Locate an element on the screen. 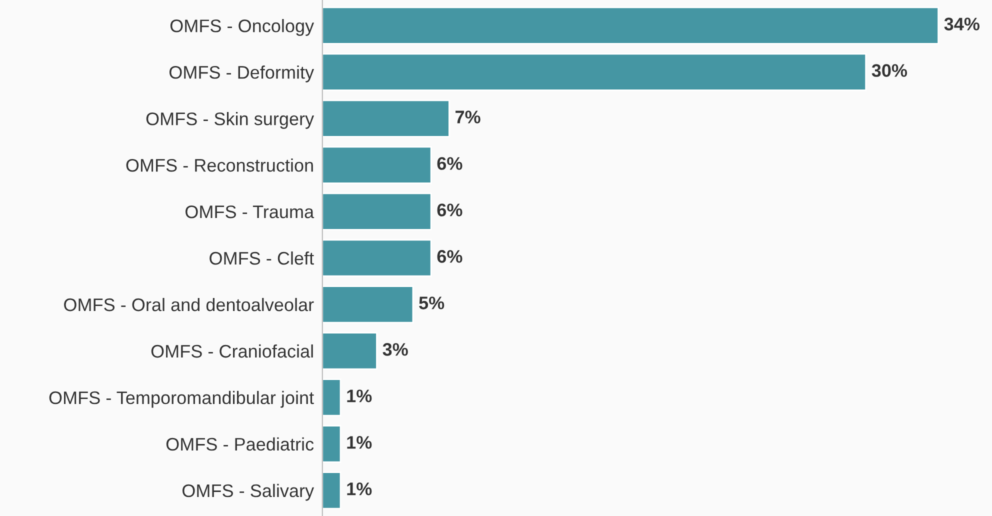 The height and width of the screenshot is (516, 992). y-tick-label: OMFS - Temporomandibular joint is located at coordinates (181, 399).